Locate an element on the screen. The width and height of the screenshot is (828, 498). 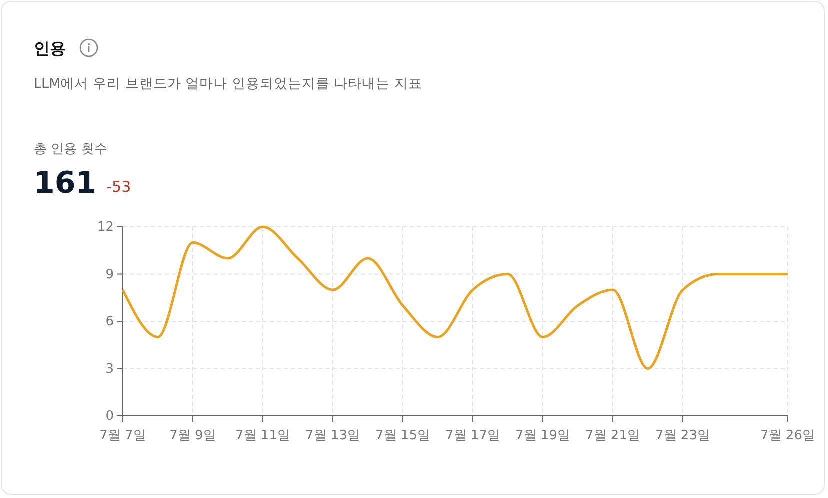
x-tick-label: 7월 13일 is located at coordinates (333, 436).